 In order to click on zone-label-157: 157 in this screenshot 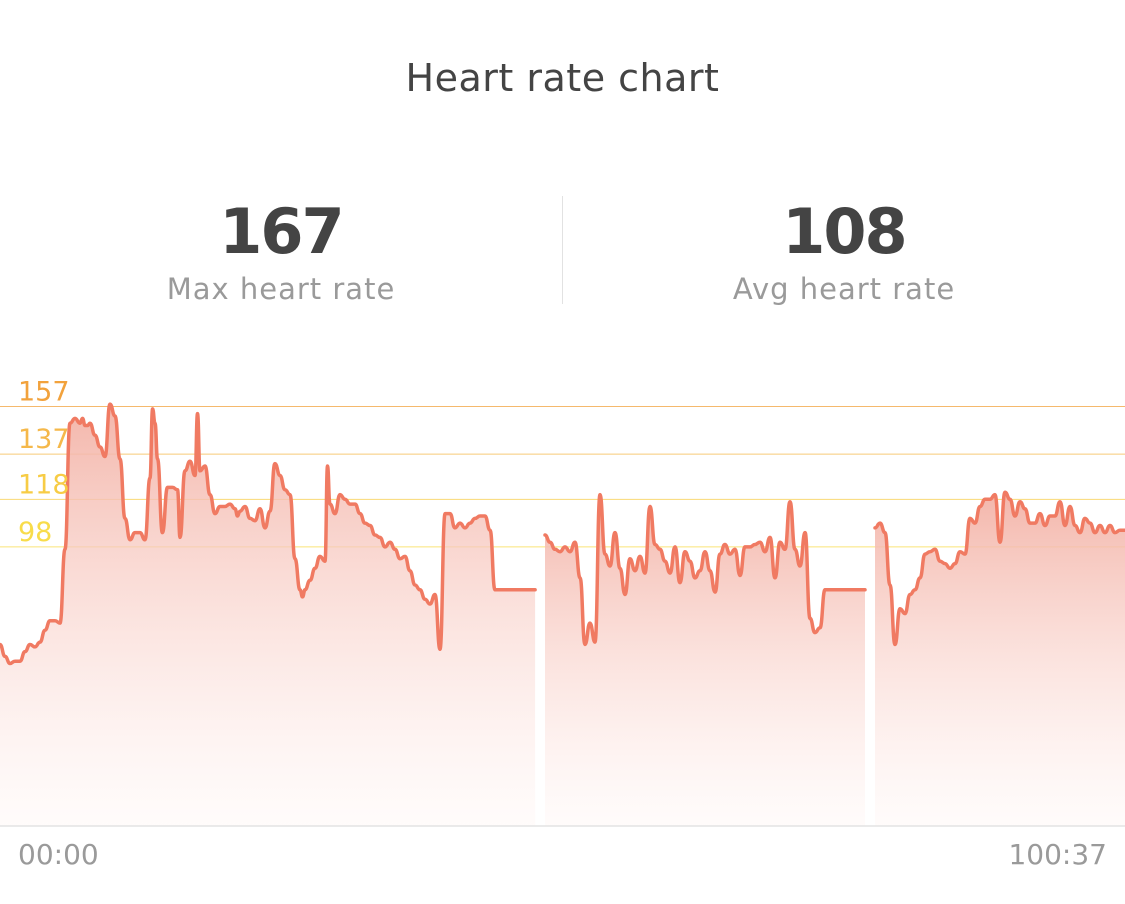, I will do `click(44, 392)`.